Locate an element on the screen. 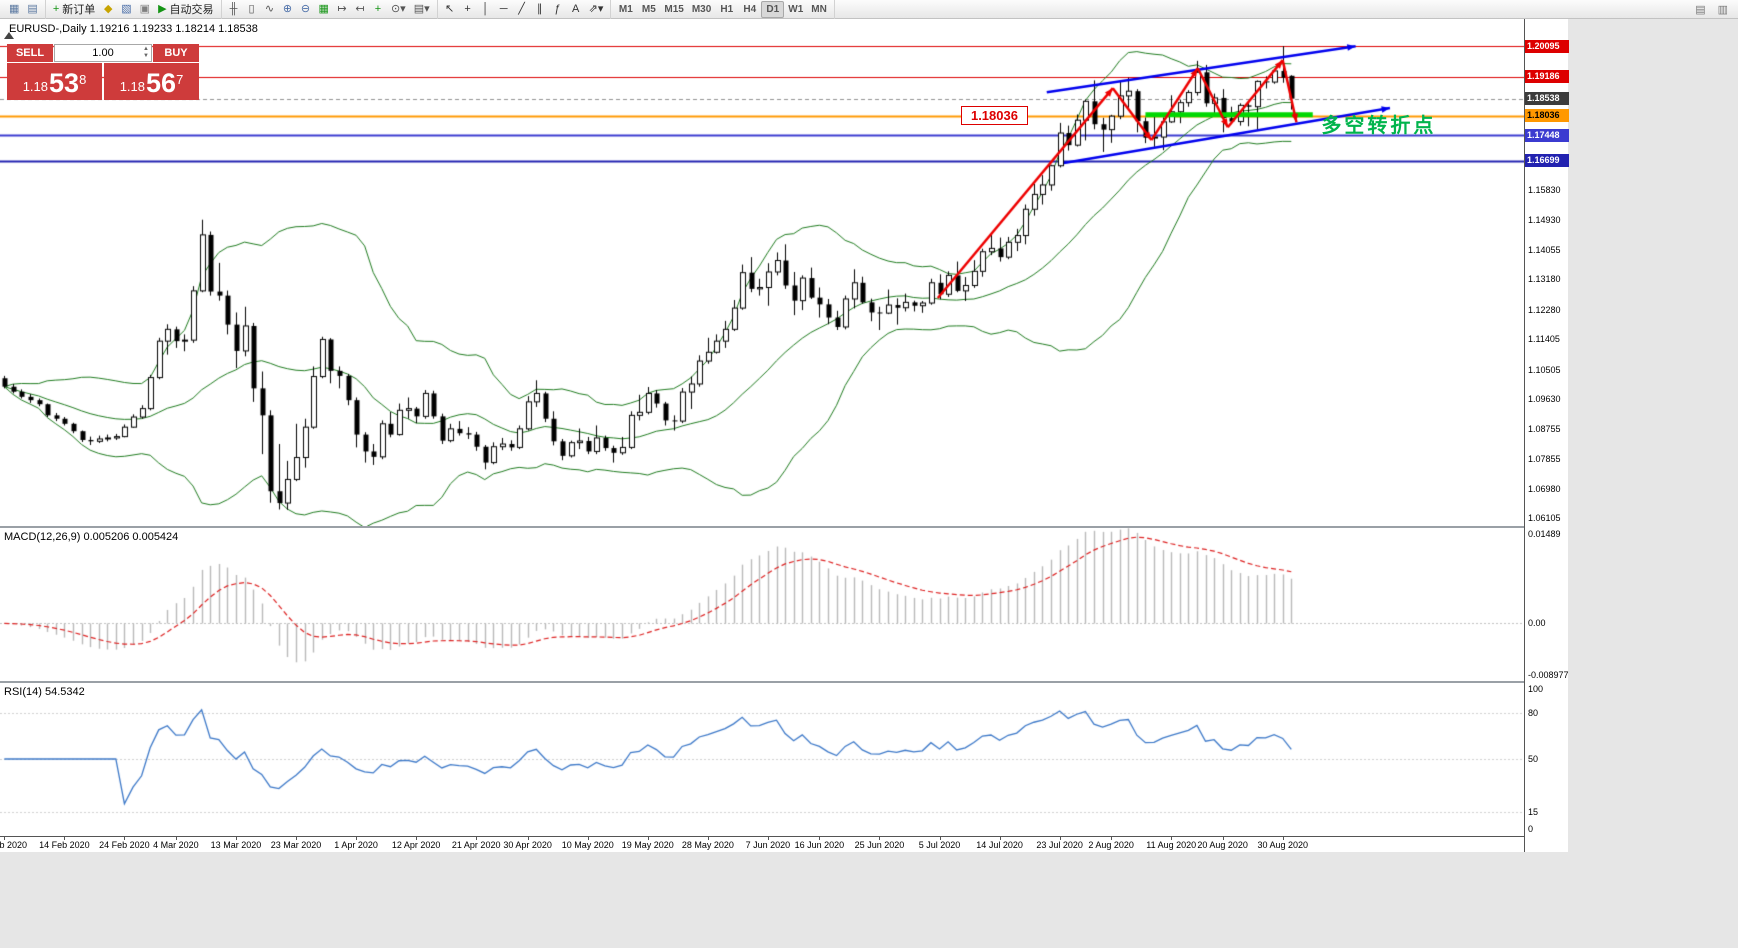 This screenshot has width=1738, height=948. price-scale-tick: 1.14055 is located at coordinates (1544, 249).